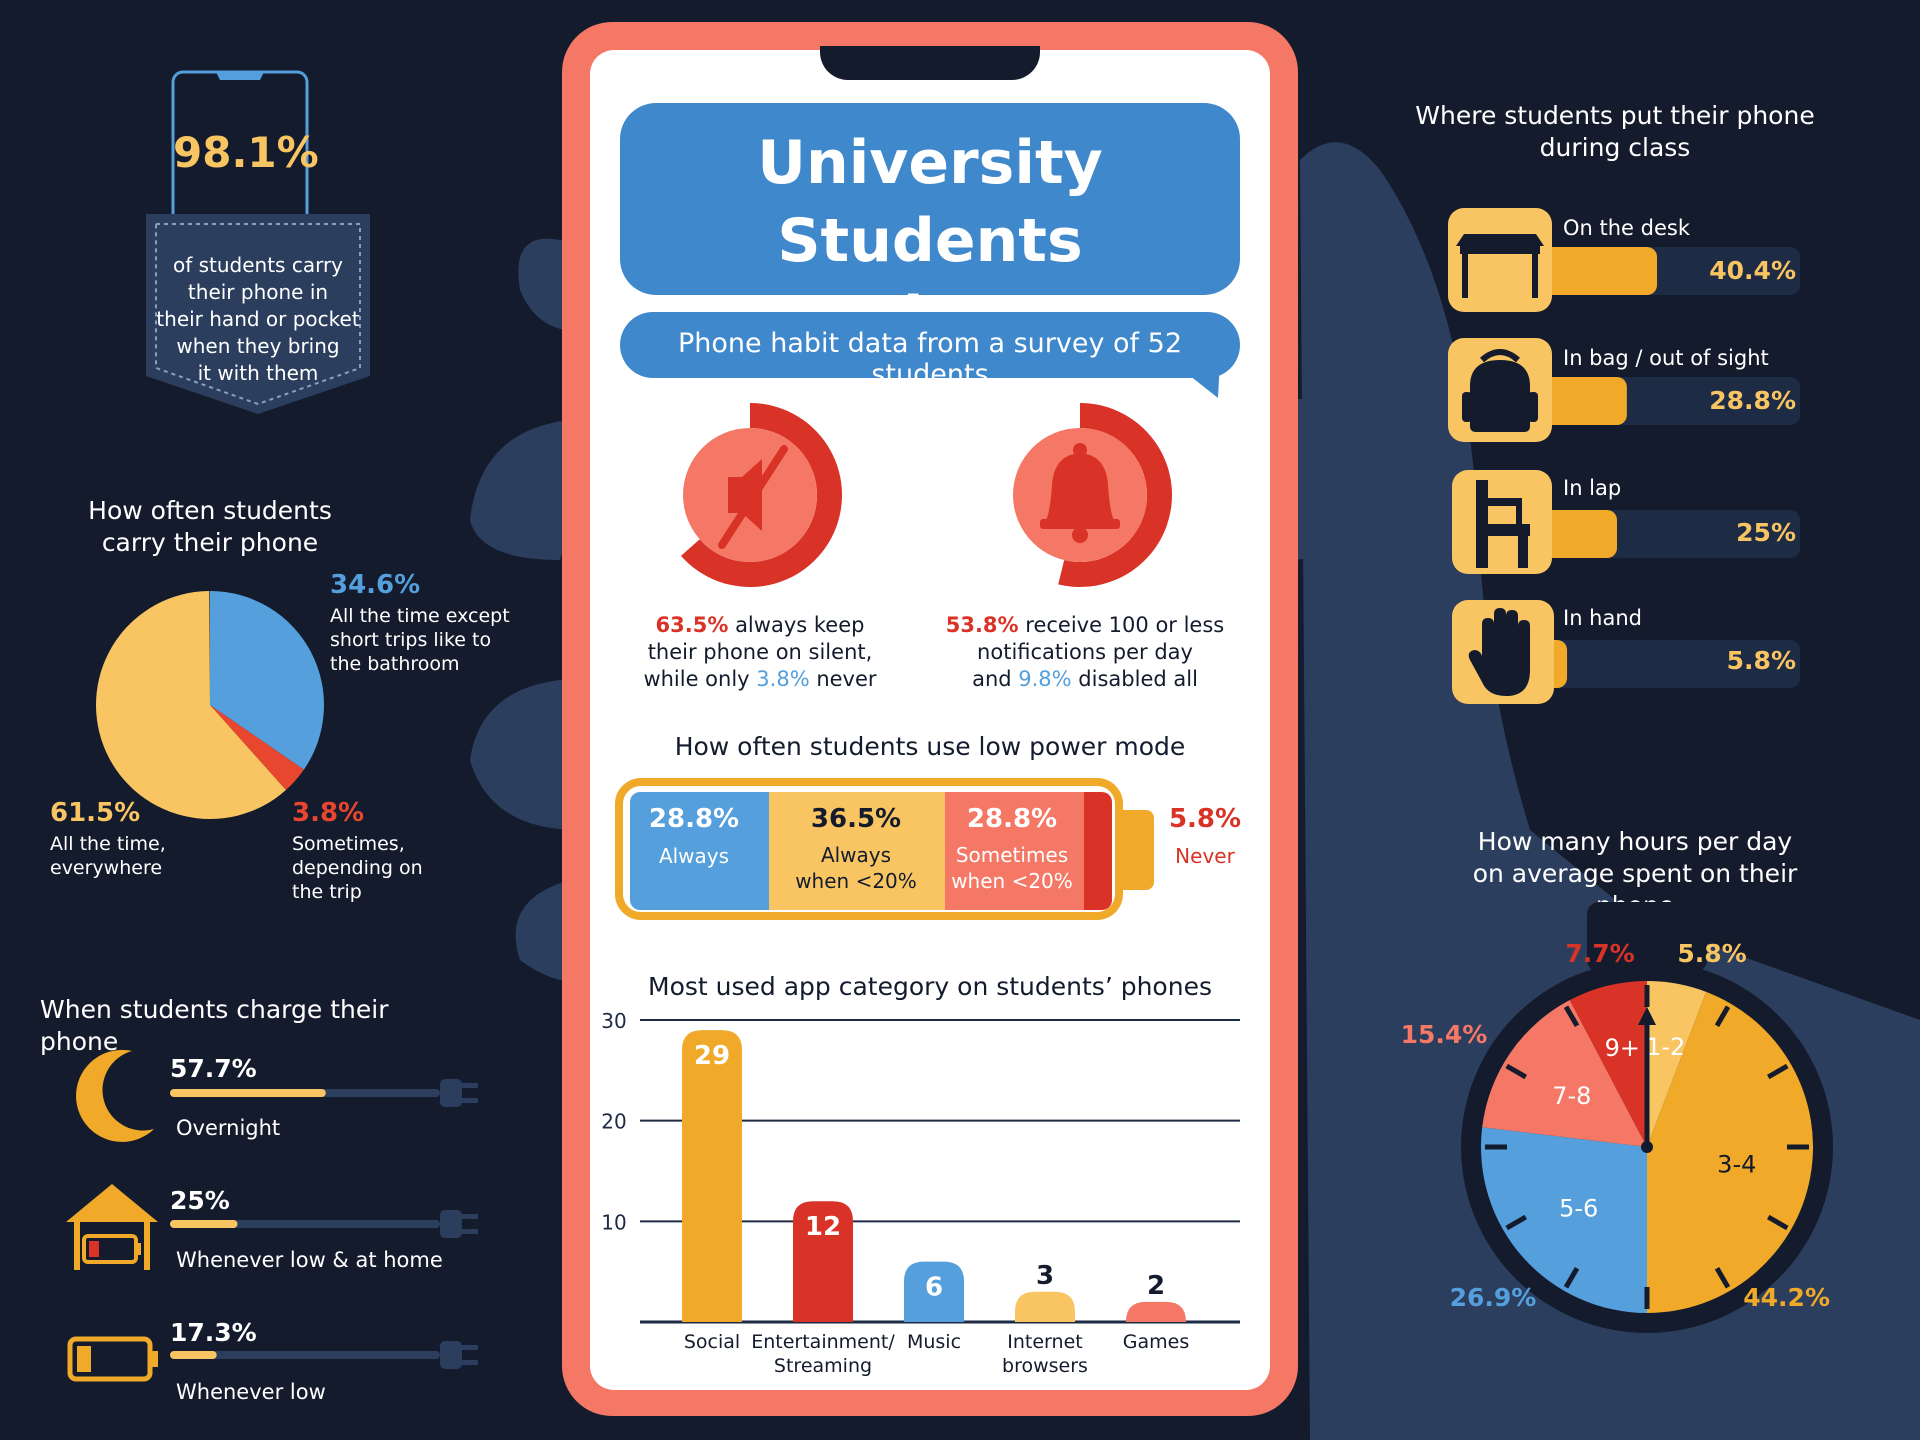 The width and height of the screenshot is (1920, 1440). I want to click on muted-speaker-icon, so click(753, 497).